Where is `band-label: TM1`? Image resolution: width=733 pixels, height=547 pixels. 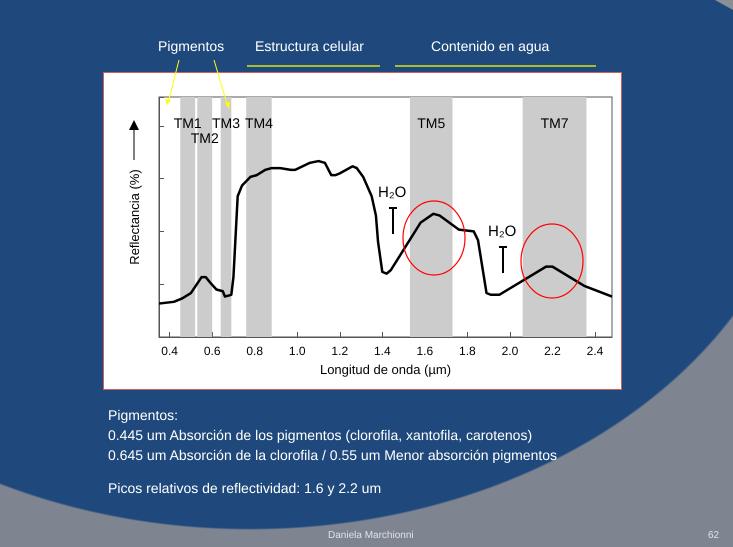
band-label: TM1 is located at coordinates (188, 123).